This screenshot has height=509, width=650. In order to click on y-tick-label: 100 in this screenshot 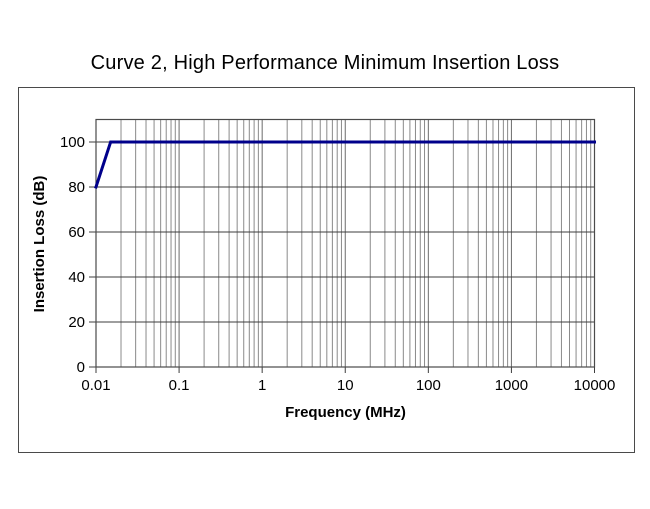, I will do `click(72, 142)`.